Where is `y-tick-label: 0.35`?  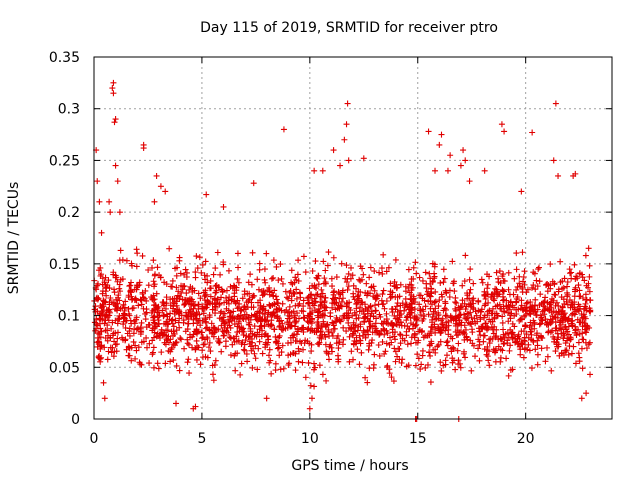
y-tick-label: 0.35 is located at coordinates (64, 58).